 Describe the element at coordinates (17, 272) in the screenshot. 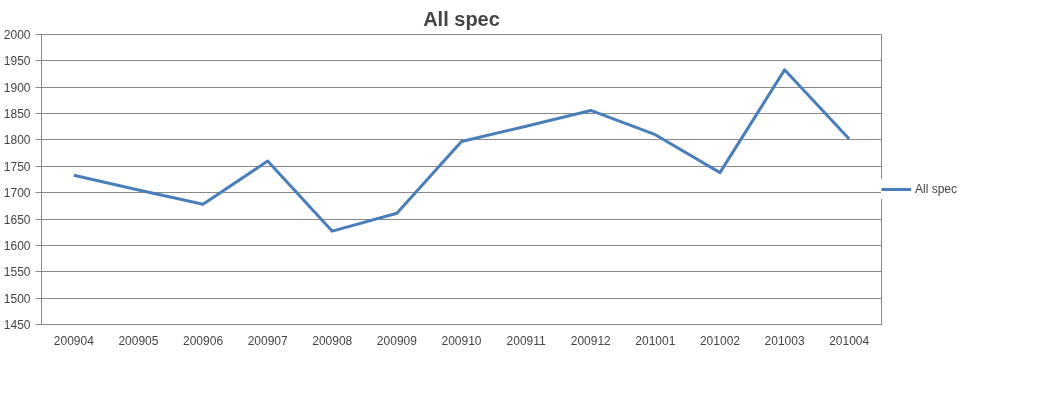

I see `y-tick-label: 1550` at that location.